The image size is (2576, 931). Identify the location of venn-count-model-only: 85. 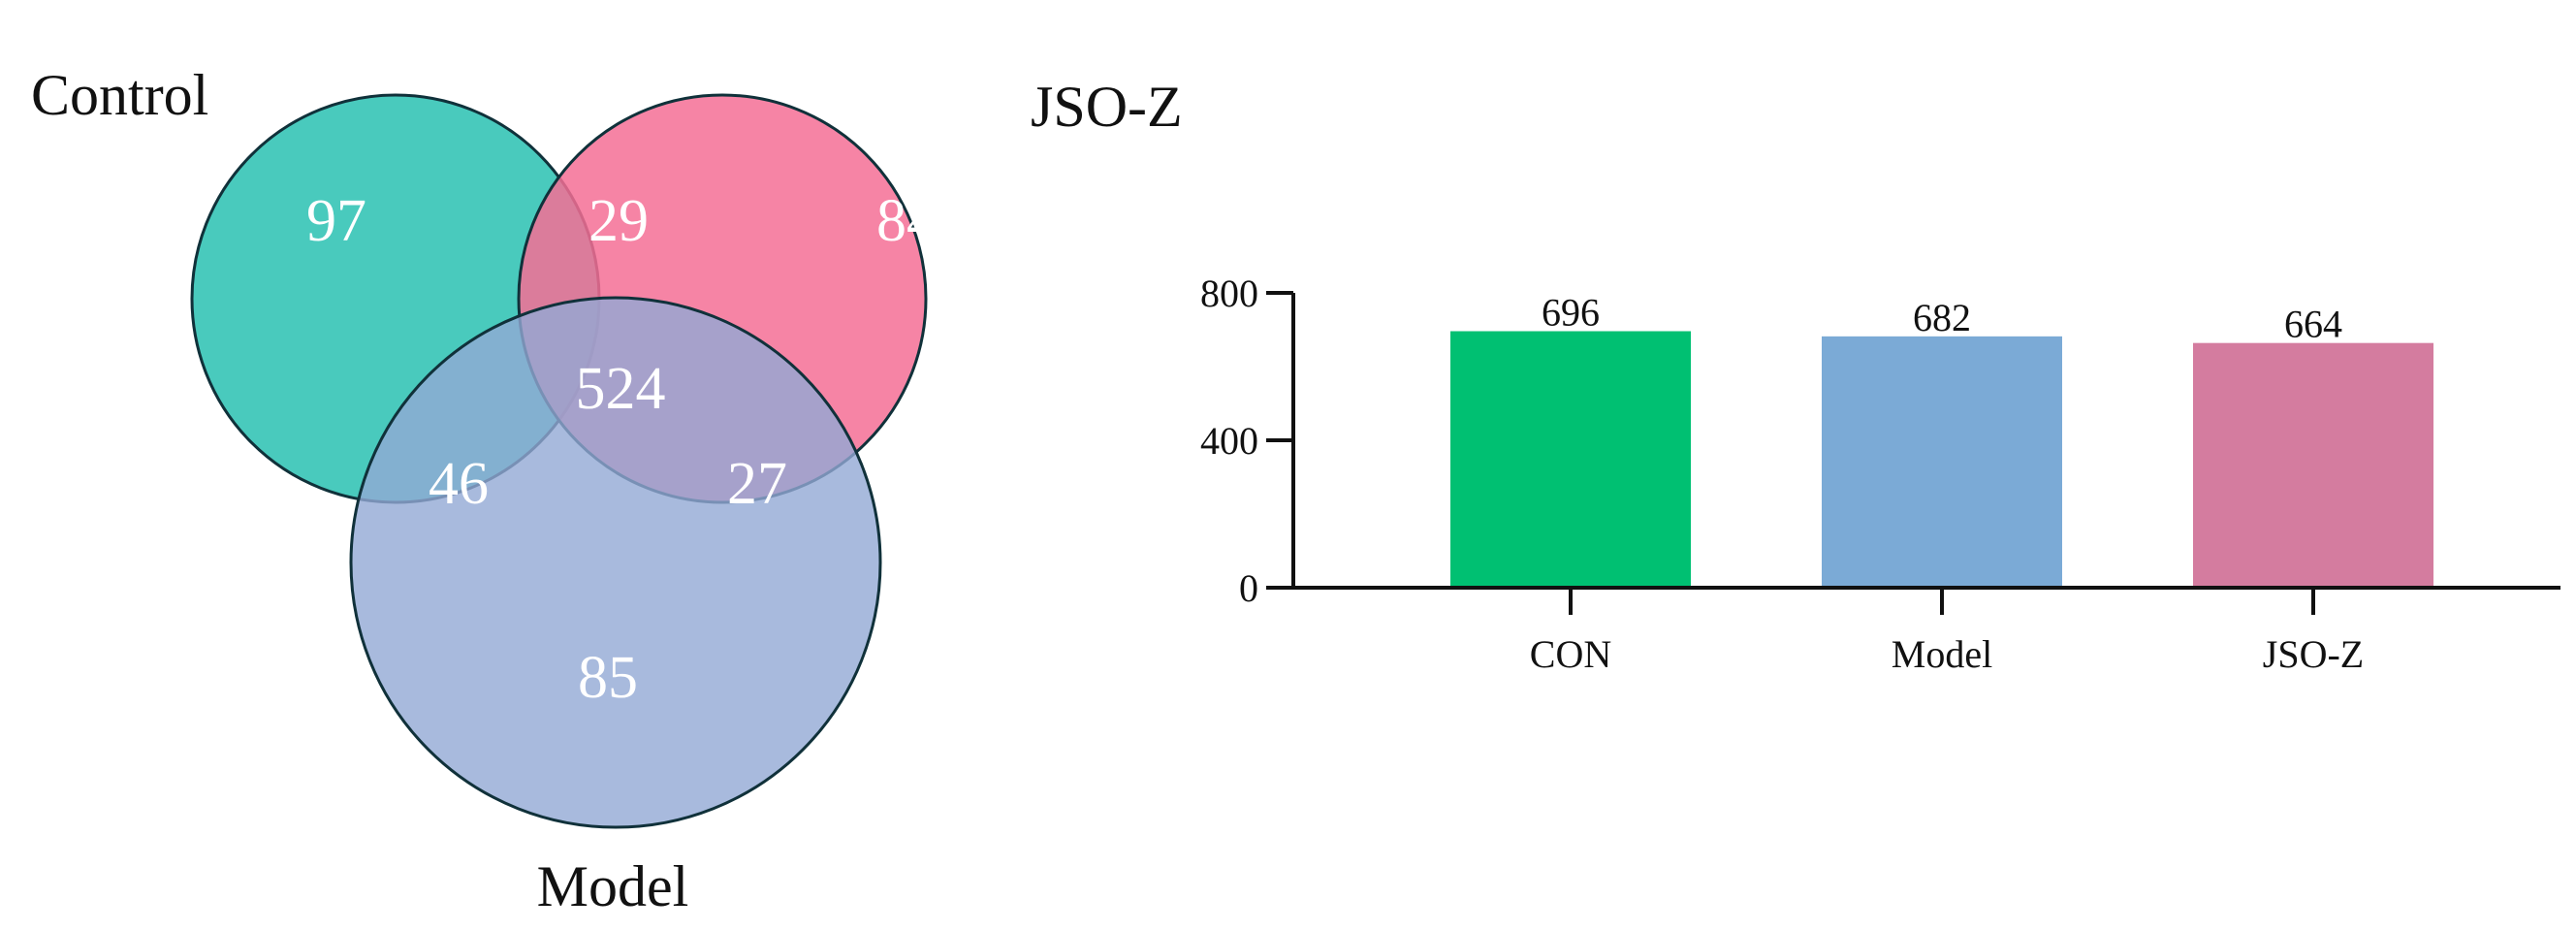
(608, 678).